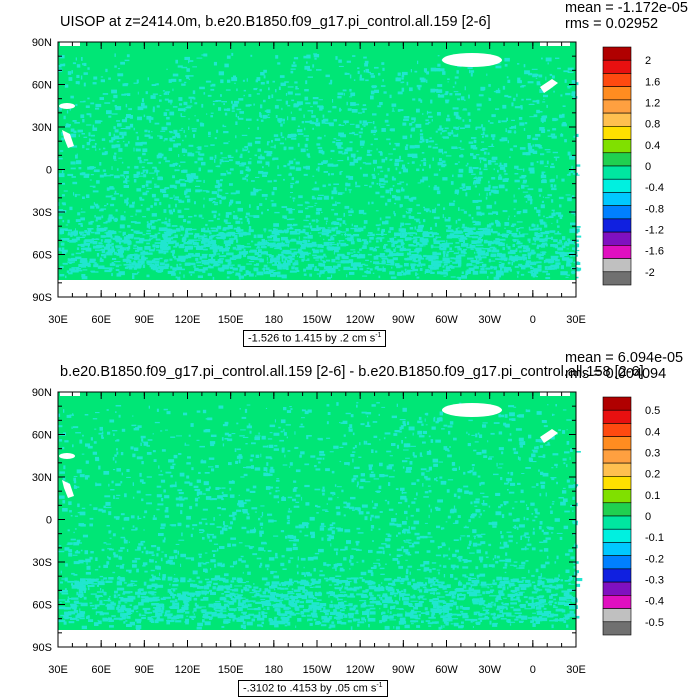 The width and height of the screenshot is (700, 700). What do you see at coordinates (624, 358) in the screenshot?
I see `bottom-mean: mean = 6.094e-05` at bounding box center [624, 358].